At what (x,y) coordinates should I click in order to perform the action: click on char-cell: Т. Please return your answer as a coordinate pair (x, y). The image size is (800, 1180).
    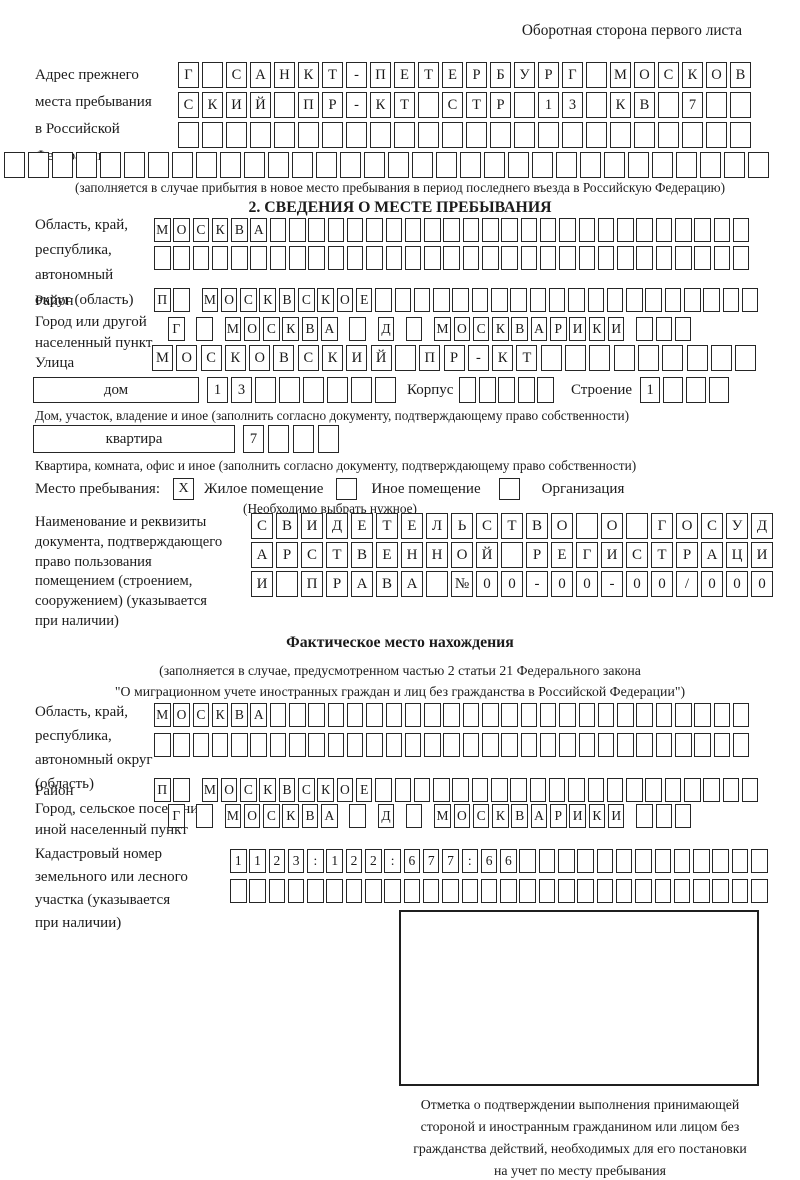
    Looking at the image, I should click on (512, 526).